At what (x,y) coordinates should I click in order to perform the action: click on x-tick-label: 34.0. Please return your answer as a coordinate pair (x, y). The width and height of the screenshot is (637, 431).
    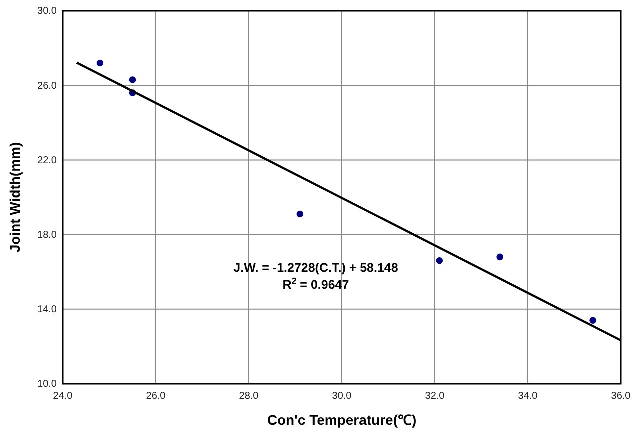
    Looking at the image, I should click on (528, 396).